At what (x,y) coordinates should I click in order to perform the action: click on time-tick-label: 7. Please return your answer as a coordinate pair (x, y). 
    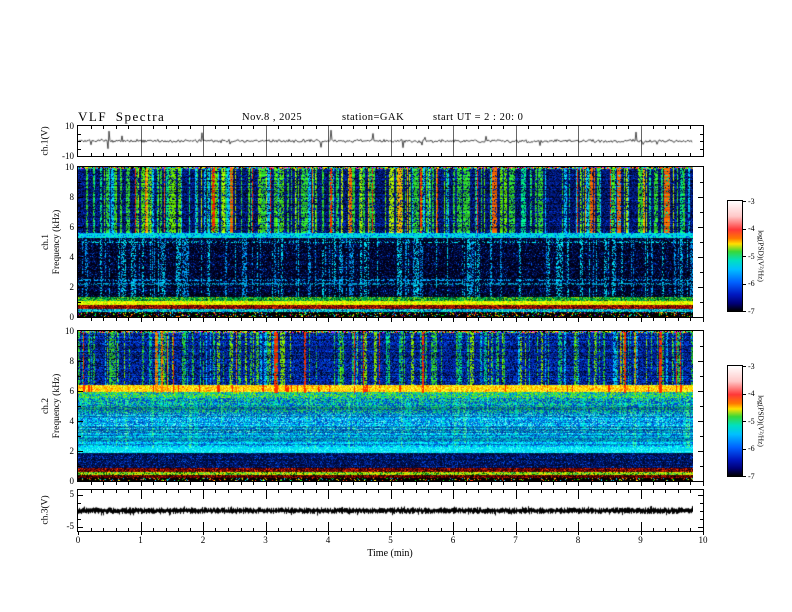
    Looking at the image, I should click on (515, 540).